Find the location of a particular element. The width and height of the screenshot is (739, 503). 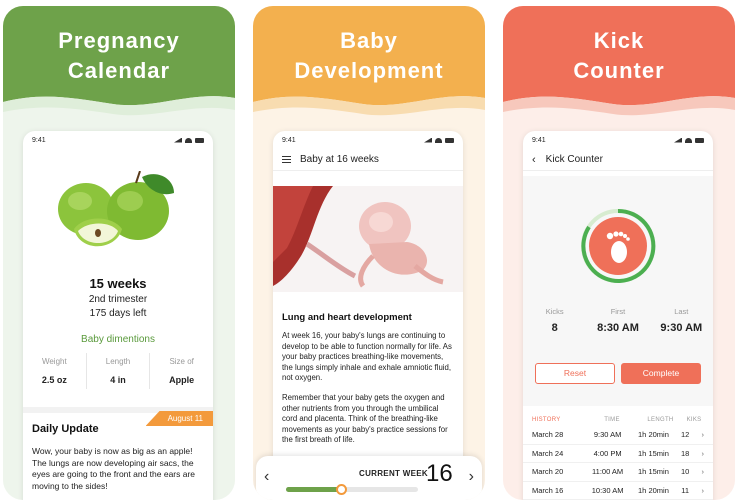

baby-dimensions-link: Baby dimentions is located at coordinates (118, 339).